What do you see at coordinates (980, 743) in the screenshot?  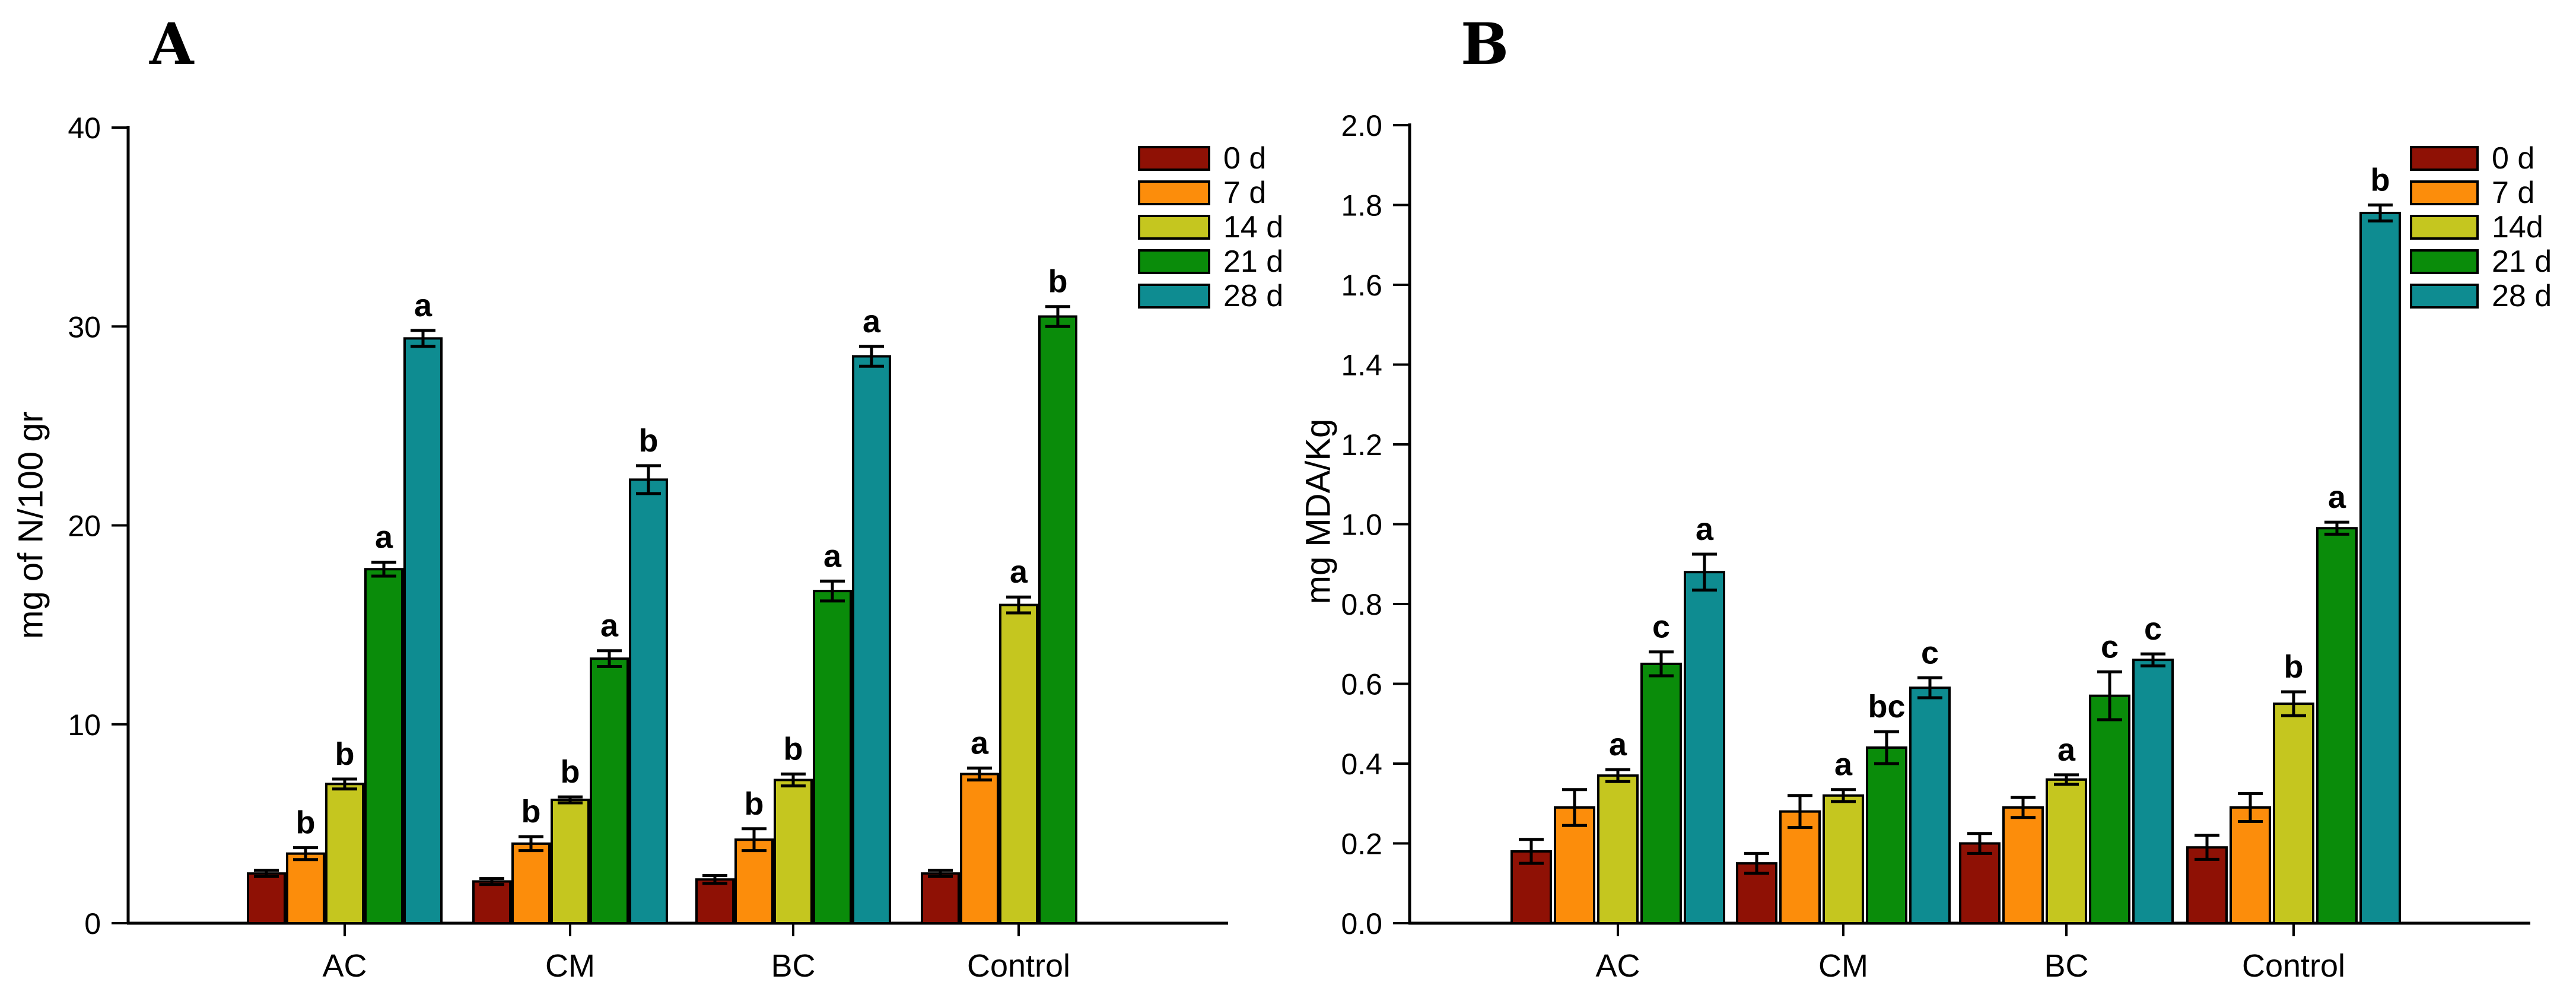 I see `significance-letter-control-7d: a` at bounding box center [980, 743].